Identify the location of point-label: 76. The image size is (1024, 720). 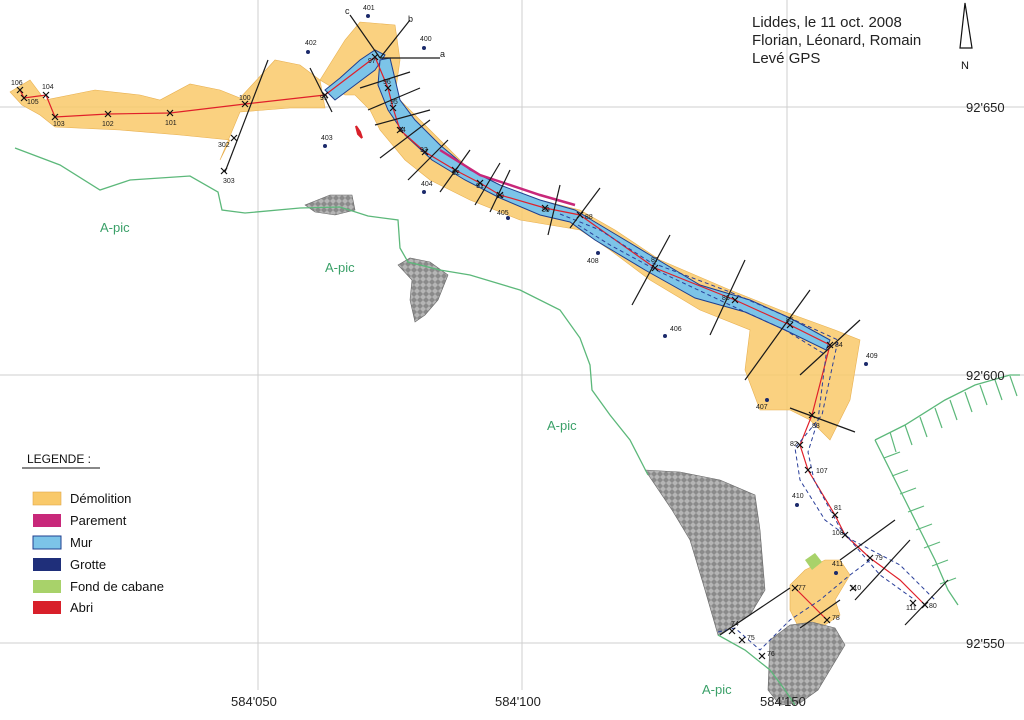
(771, 654).